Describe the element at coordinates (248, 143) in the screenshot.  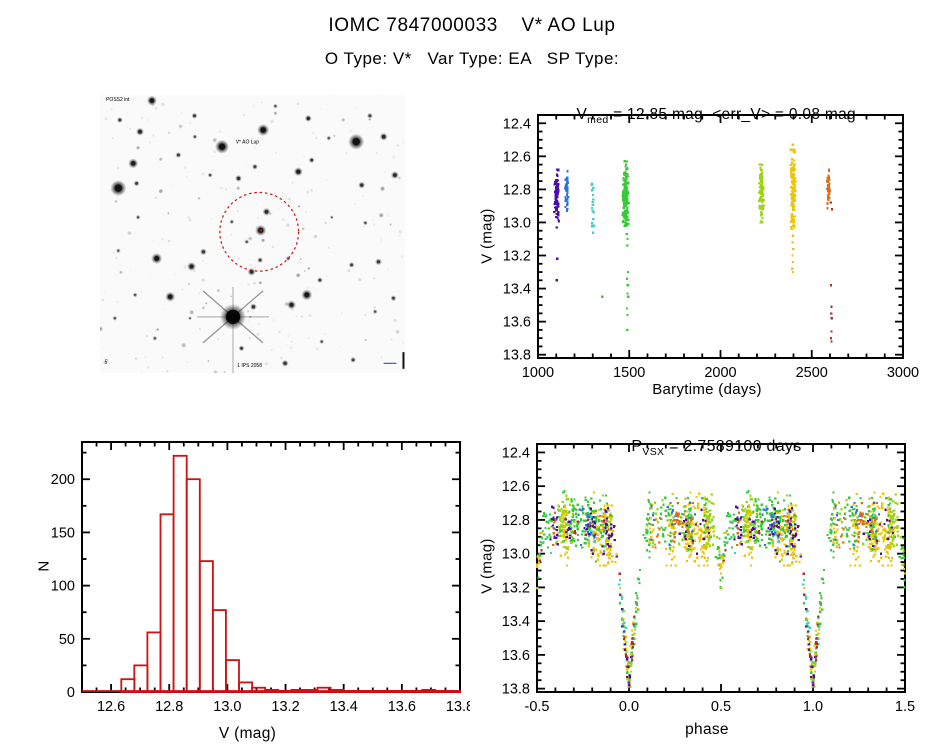
I see `svg-text: V* AO Lup` at that location.